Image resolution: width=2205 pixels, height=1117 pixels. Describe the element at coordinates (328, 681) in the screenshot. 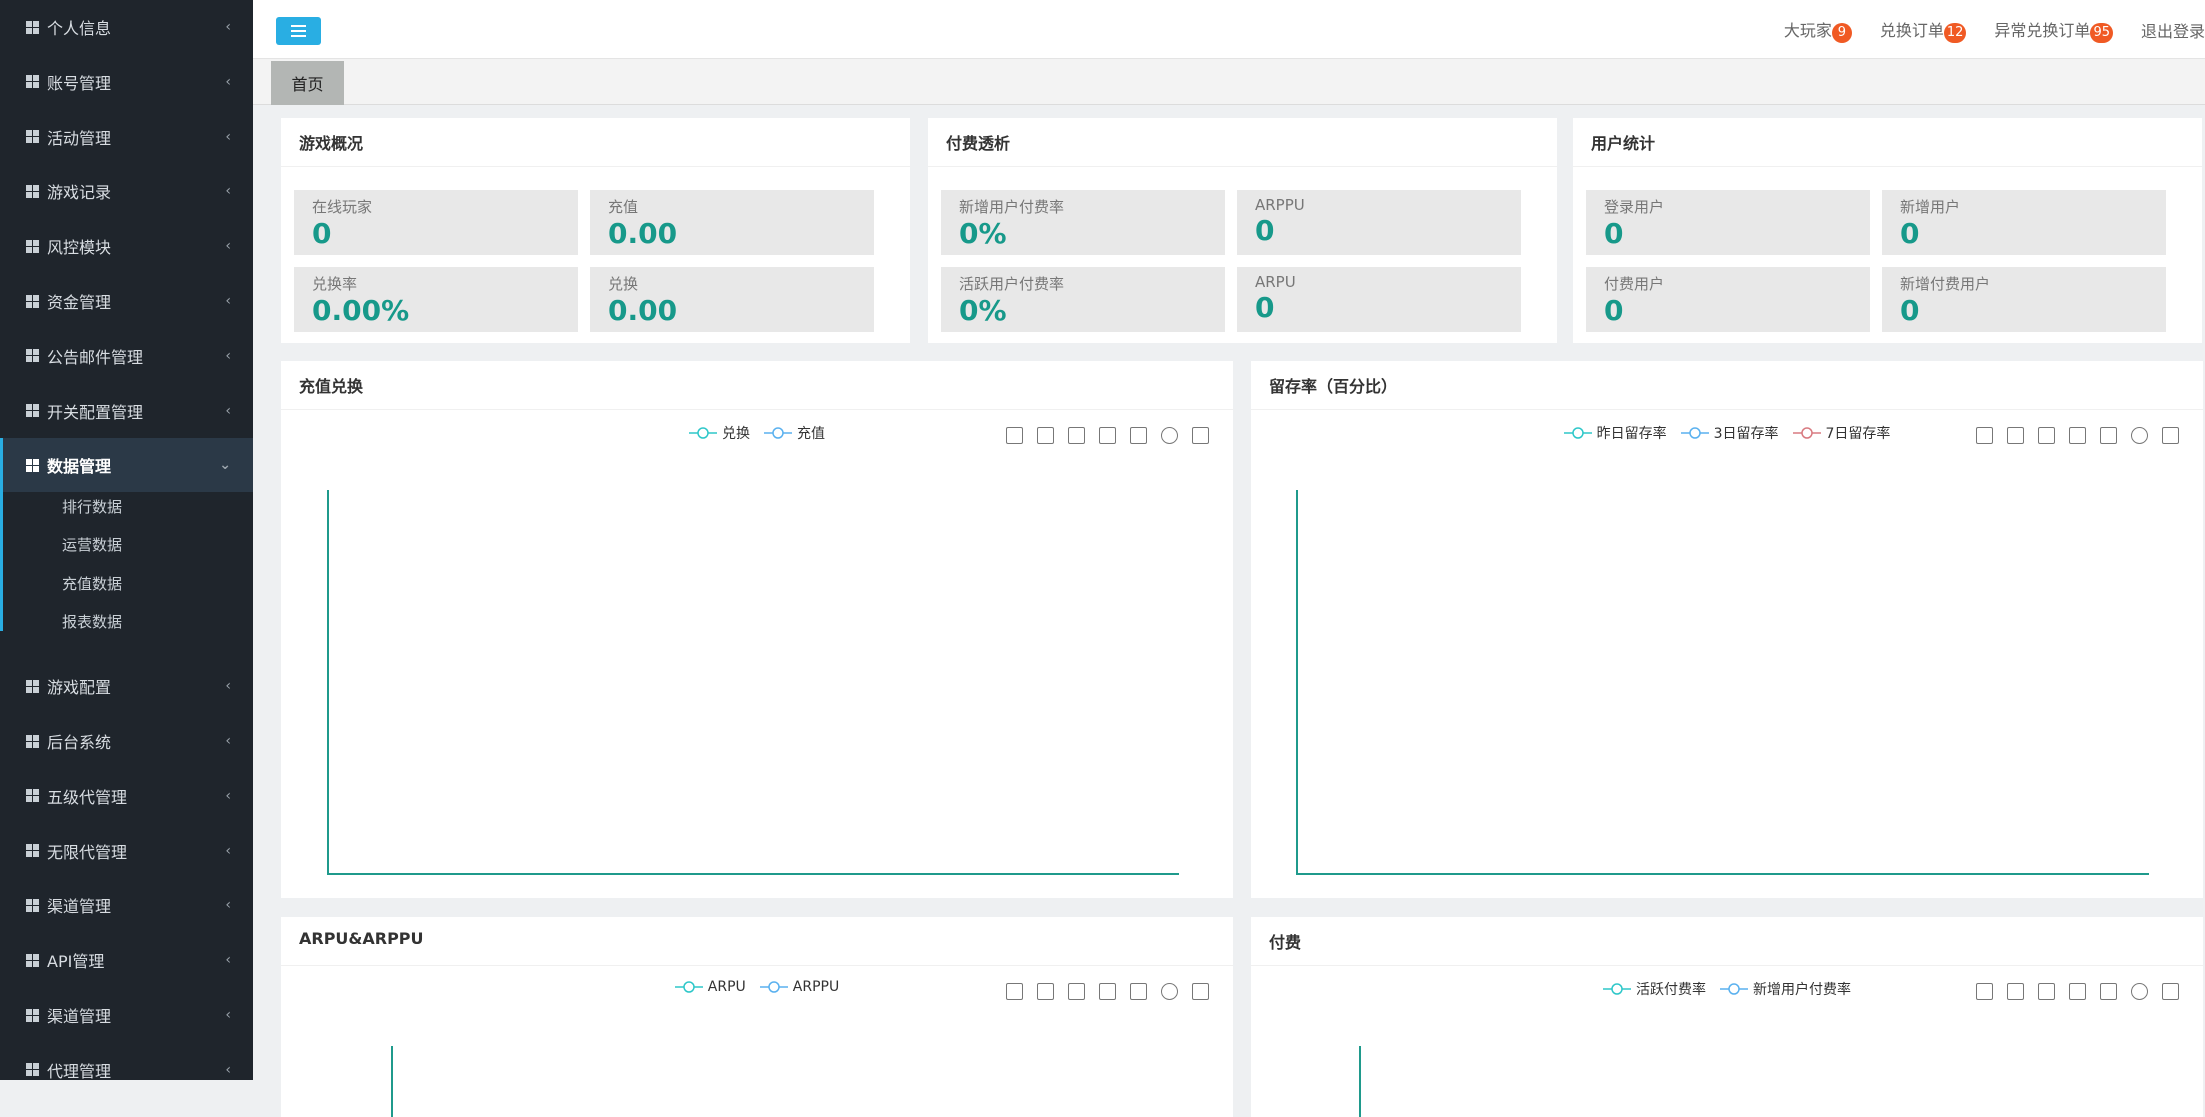

I see `y-axis` at that location.